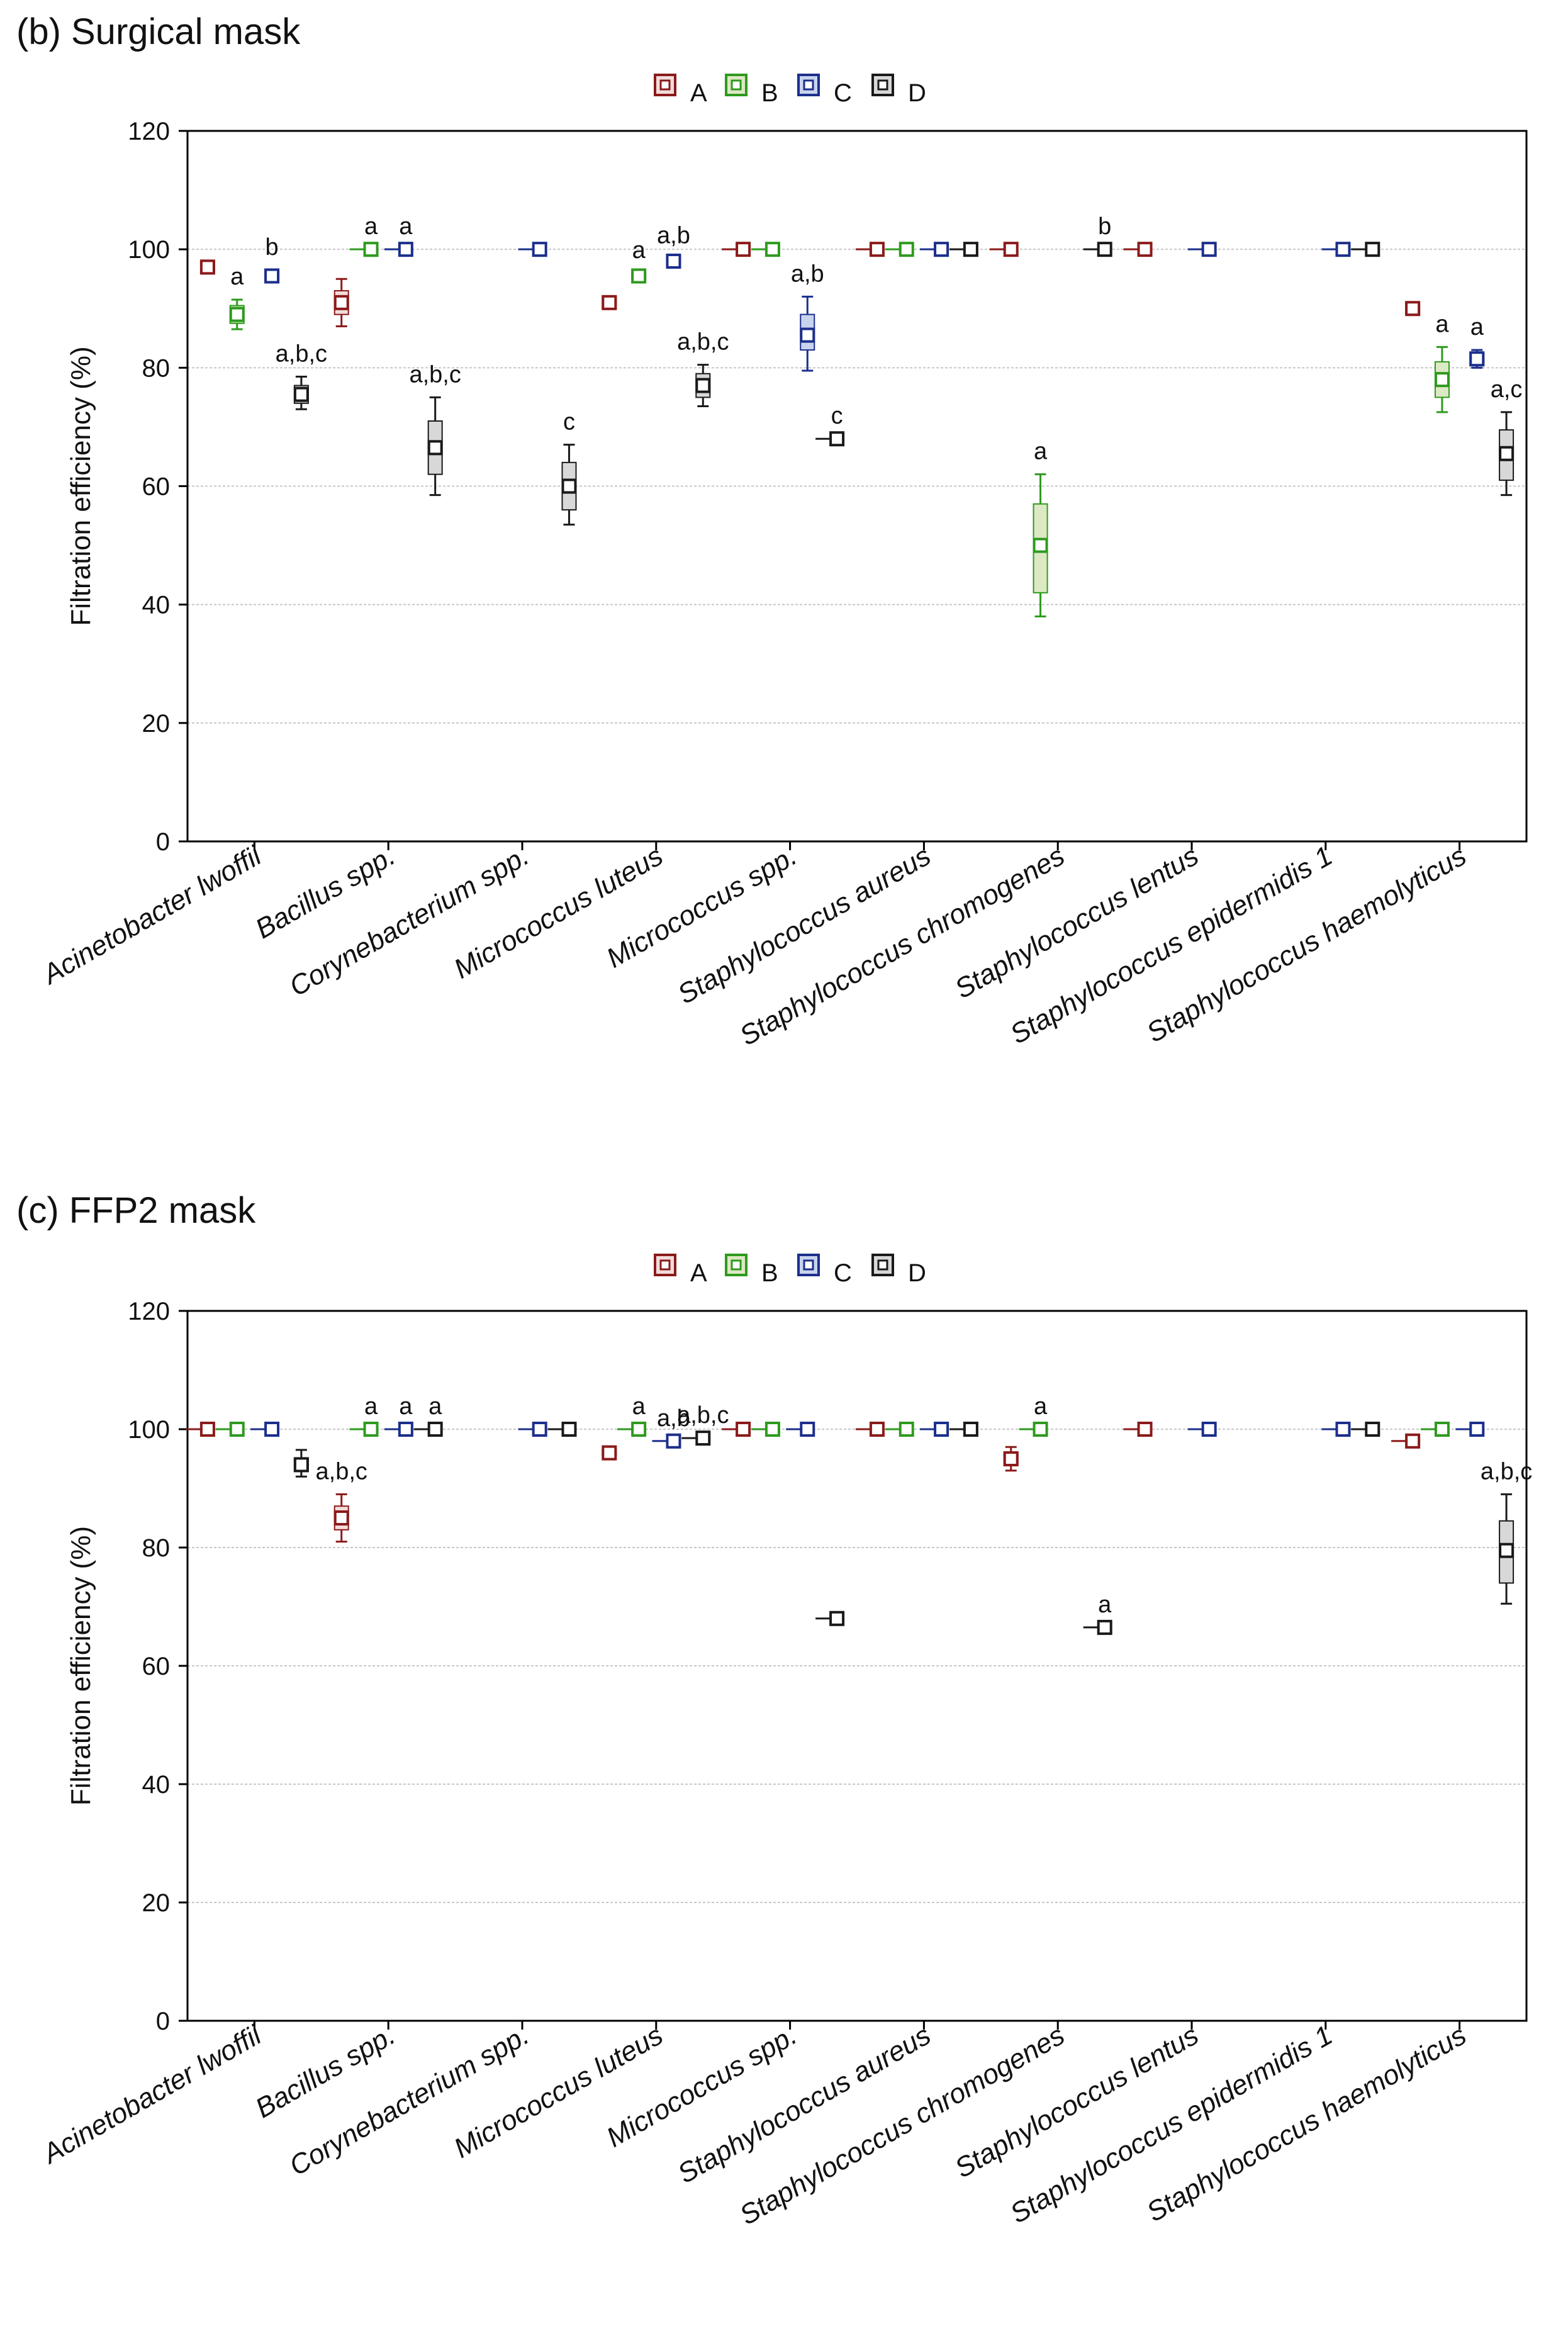 The height and width of the screenshot is (2343, 1568). What do you see at coordinates (163, 842) in the screenshot?
I see `y-tick-label: 0` at bounding box center [163, 842].